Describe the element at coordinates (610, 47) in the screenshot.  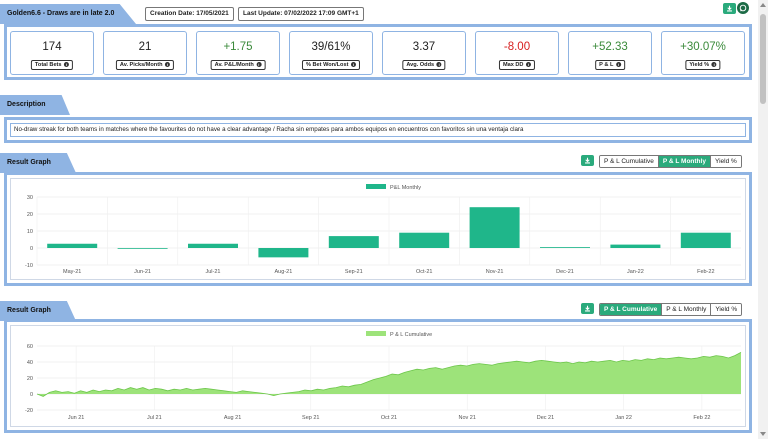
I see `stat-value: +52.33` at that location.